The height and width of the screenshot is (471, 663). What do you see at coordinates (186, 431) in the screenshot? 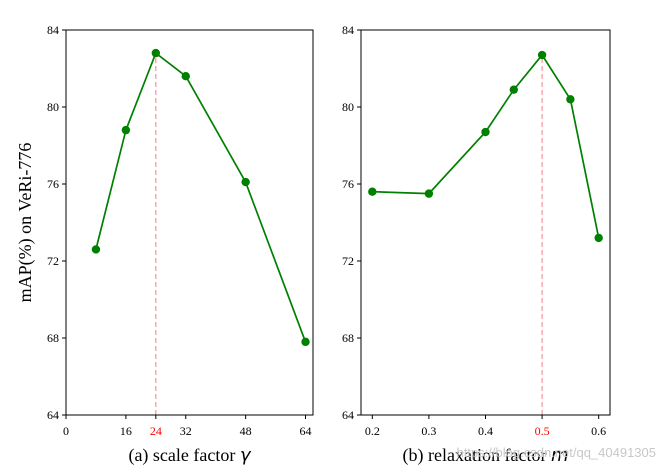
I see `x-tick-label: 32` at bounding box center [186, 431].